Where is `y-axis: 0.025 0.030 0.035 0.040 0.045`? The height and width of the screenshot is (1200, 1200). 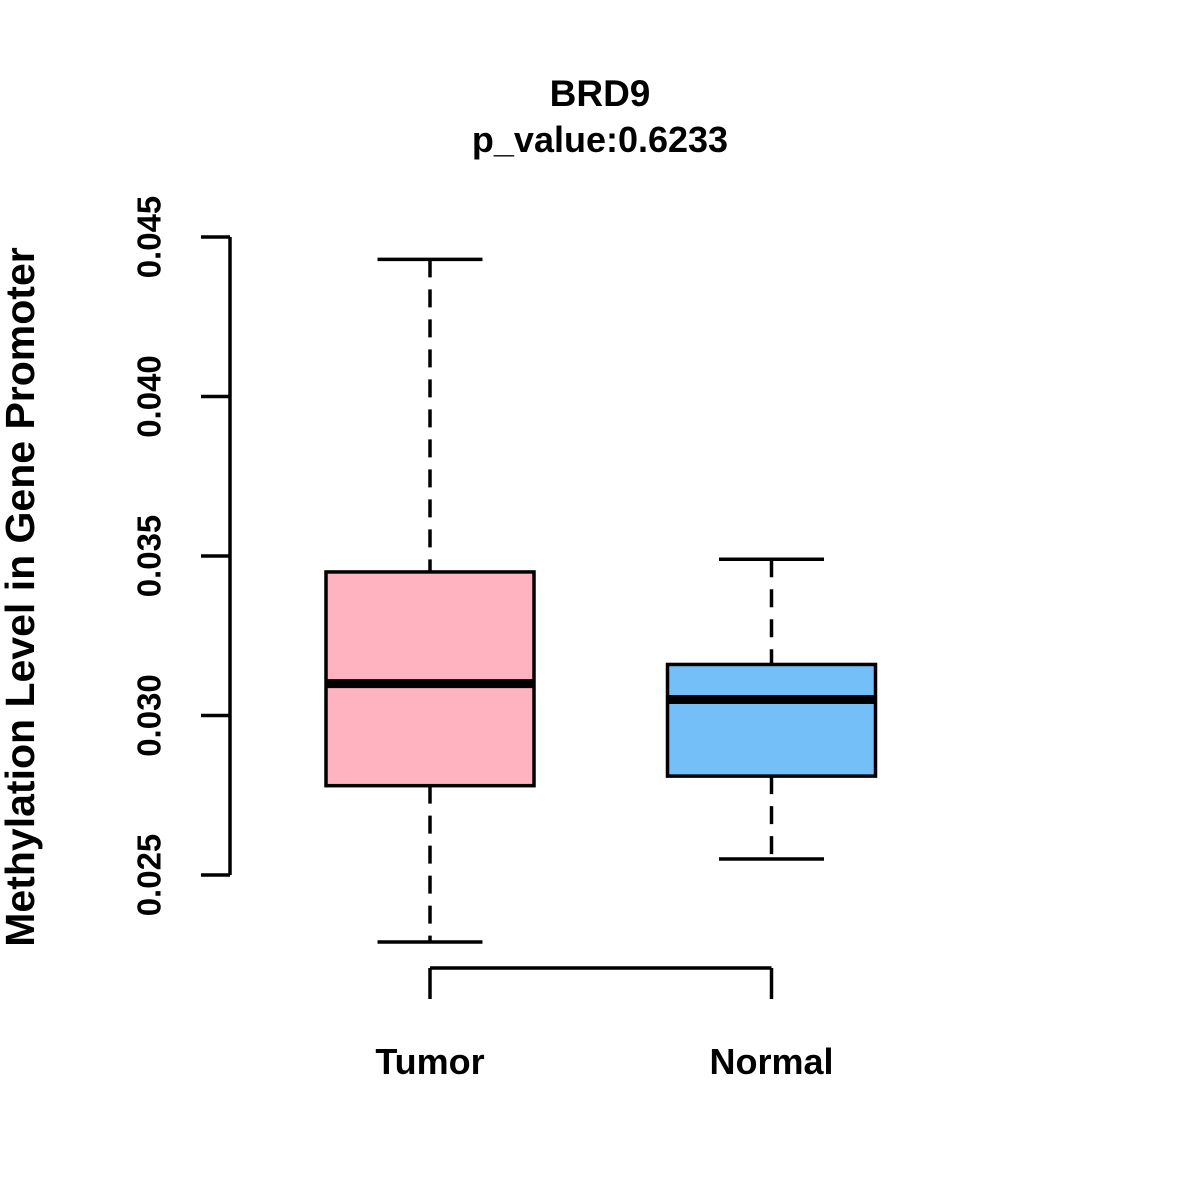 y-axis: 0.025 0.030 0.035 0.040 0.045 is located at coordinates (181, 556).